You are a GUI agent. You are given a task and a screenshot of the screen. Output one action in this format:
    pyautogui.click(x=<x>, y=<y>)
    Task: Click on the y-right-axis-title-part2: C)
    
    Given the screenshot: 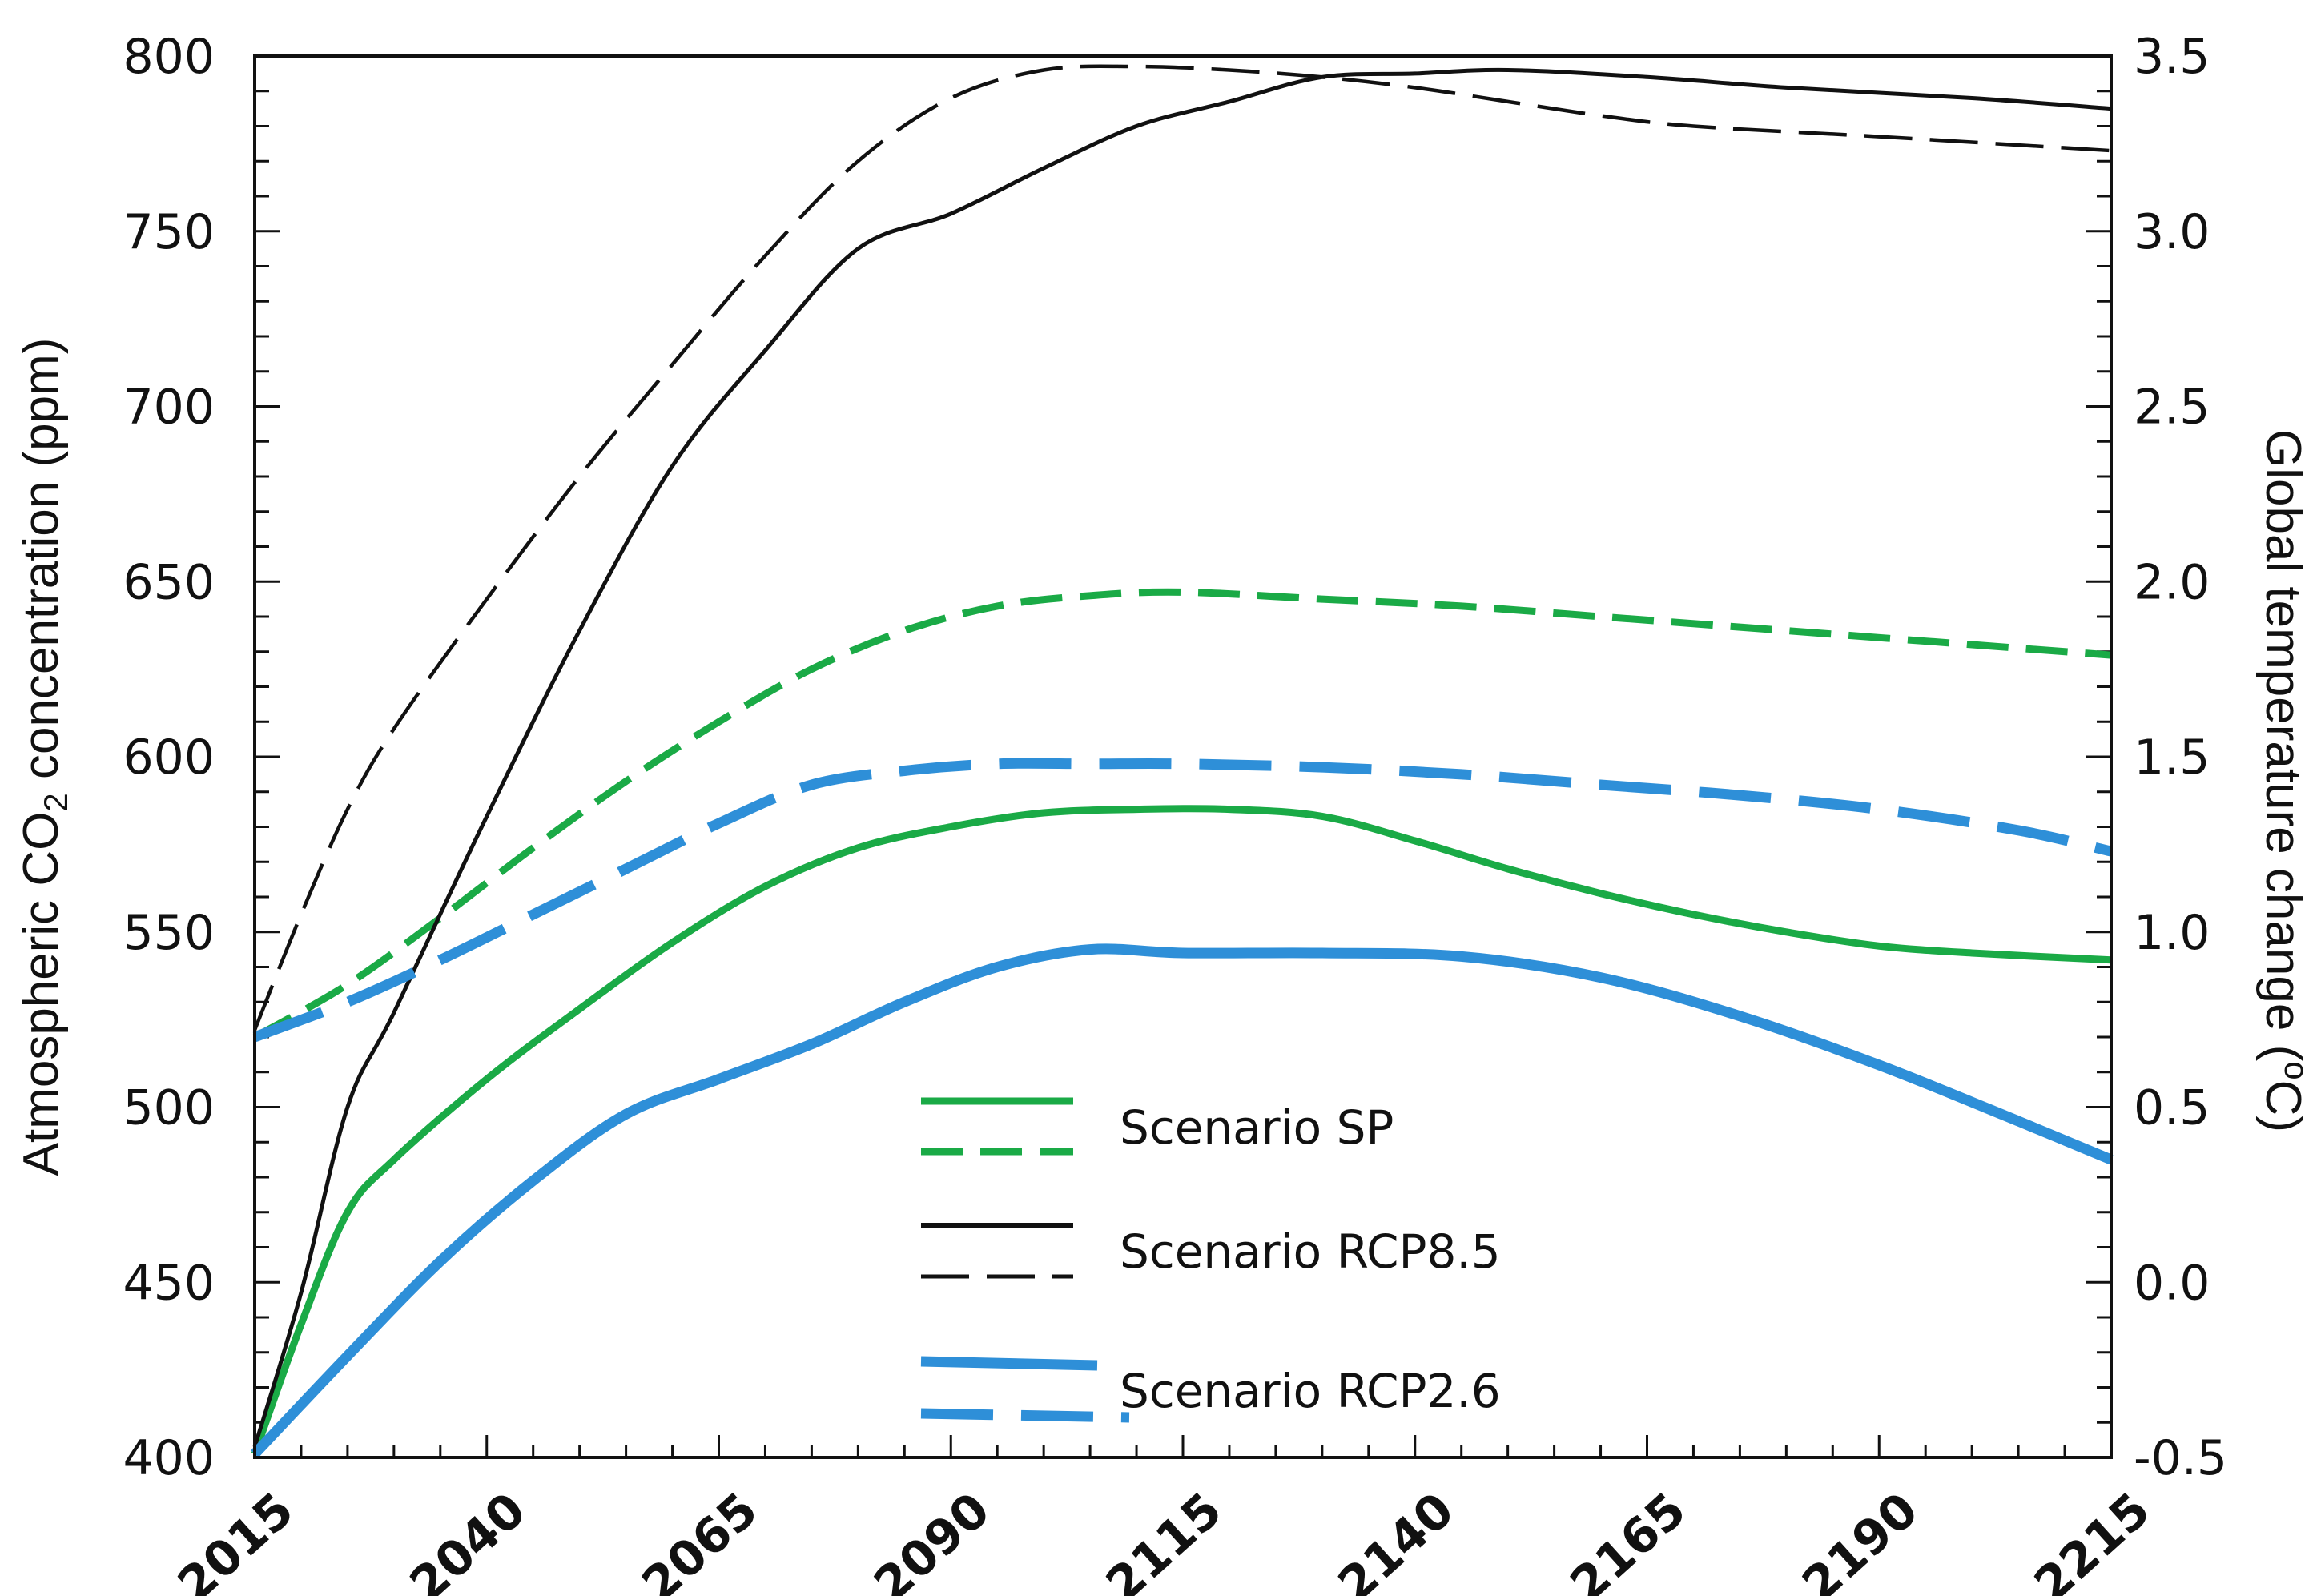 What is the action you would take?
    pyautogui.click(x=2283, y=1106)
    